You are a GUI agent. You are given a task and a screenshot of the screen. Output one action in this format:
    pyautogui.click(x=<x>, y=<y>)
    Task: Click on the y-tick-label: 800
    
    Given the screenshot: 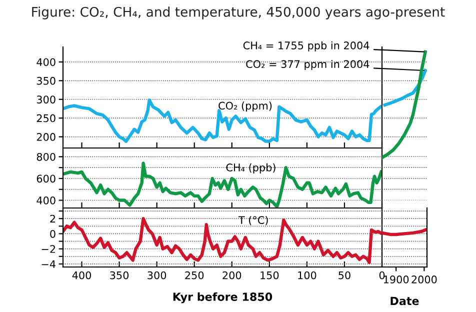 What is the action you would take?
    pyautogui.click(x=46, y=156)
    